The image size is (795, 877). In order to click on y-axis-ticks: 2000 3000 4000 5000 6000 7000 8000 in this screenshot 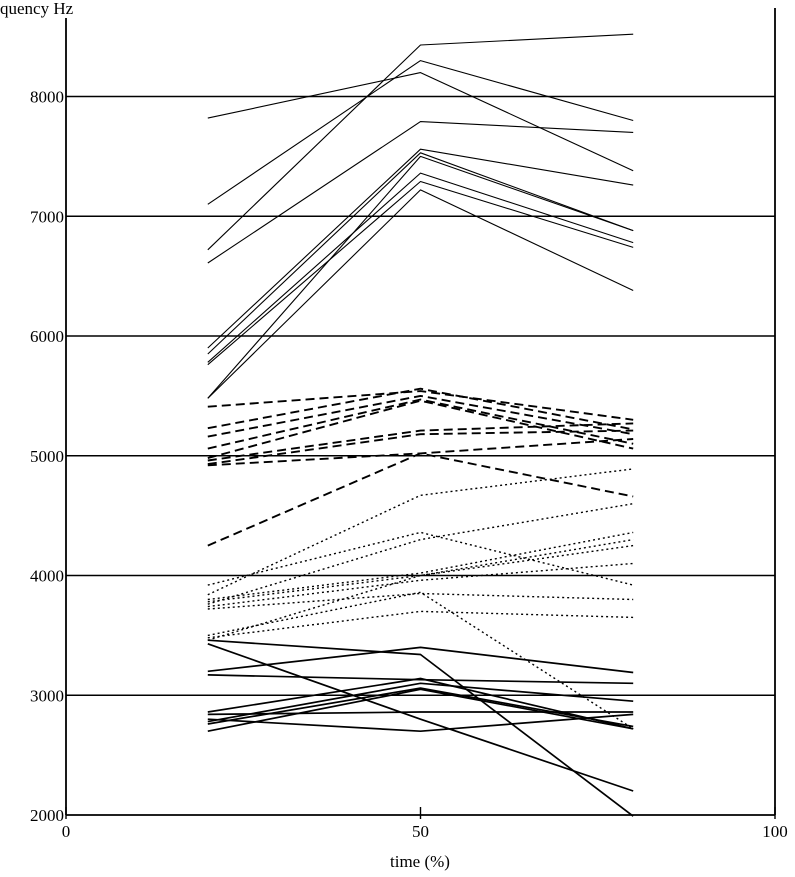, I will do `click(47, 457)`.